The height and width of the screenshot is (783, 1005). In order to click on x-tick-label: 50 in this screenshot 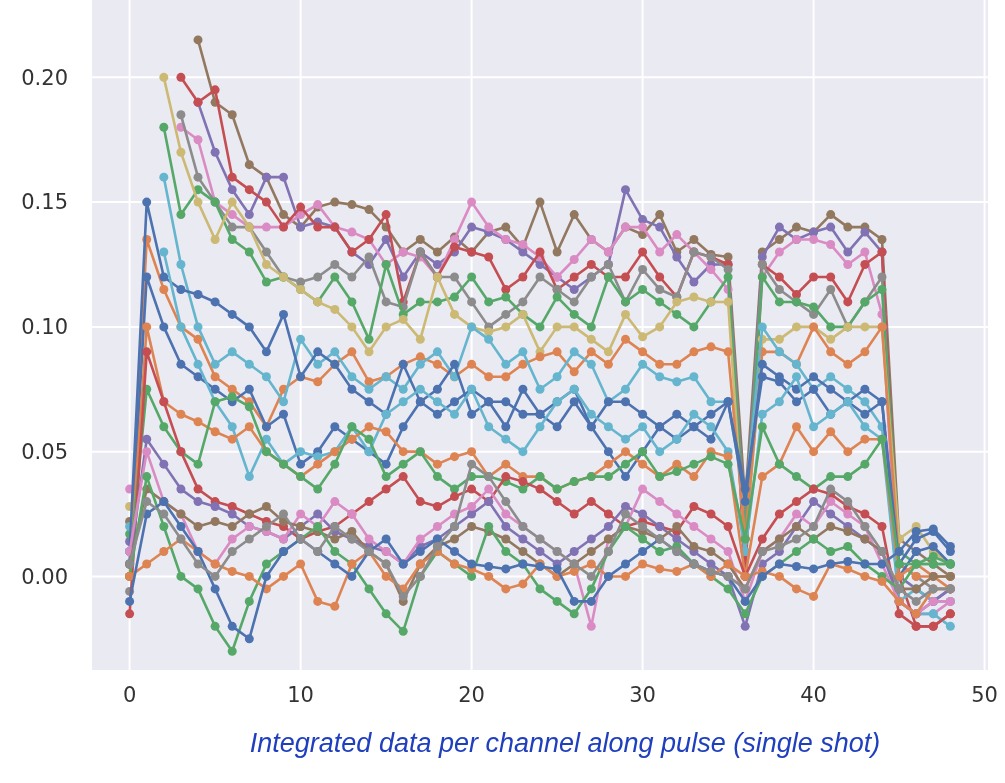, I will do `click(984, 695)`.